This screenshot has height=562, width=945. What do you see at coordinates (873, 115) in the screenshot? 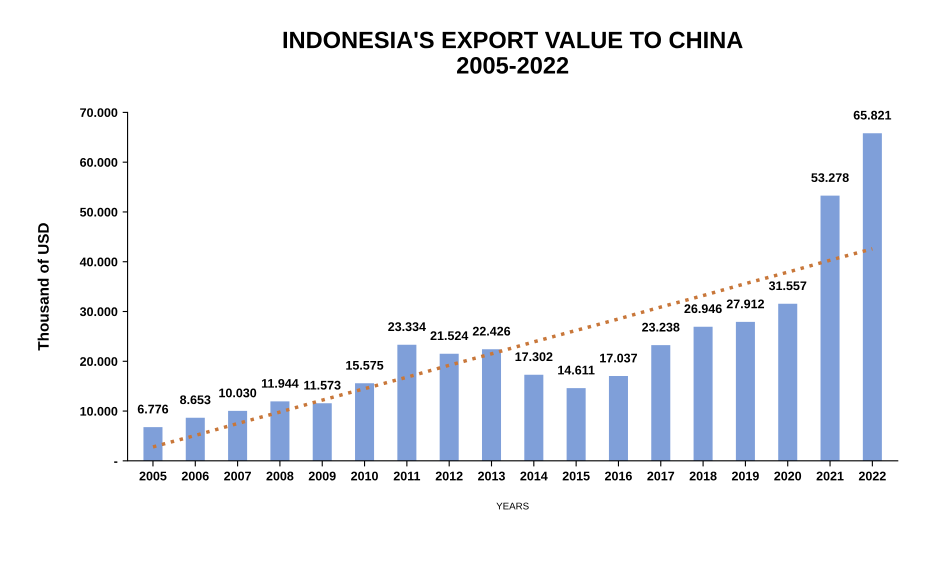
I see `data-label: 65.821` at bounding box center [873, 115].